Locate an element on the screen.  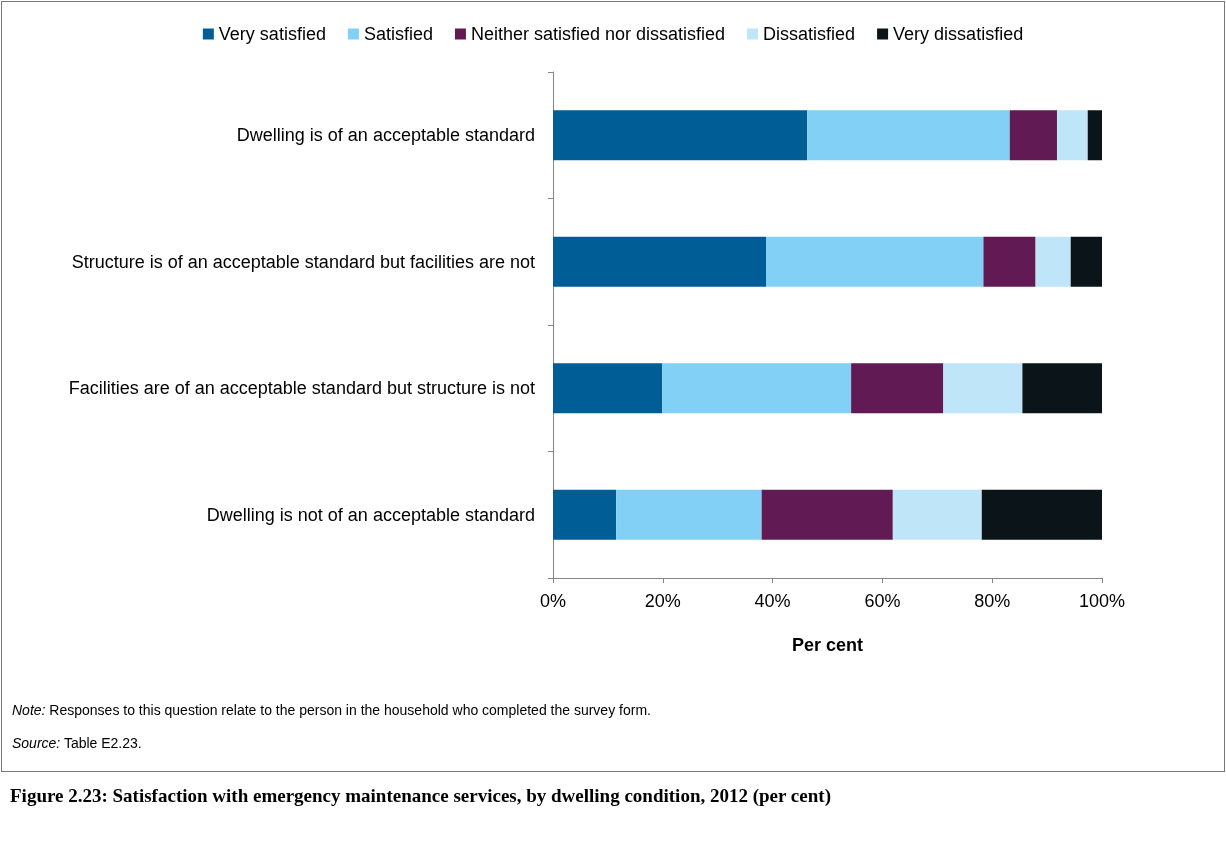
y-tick-label: Dwelling is of an acceptable standard is located at coordinates (385, 135).